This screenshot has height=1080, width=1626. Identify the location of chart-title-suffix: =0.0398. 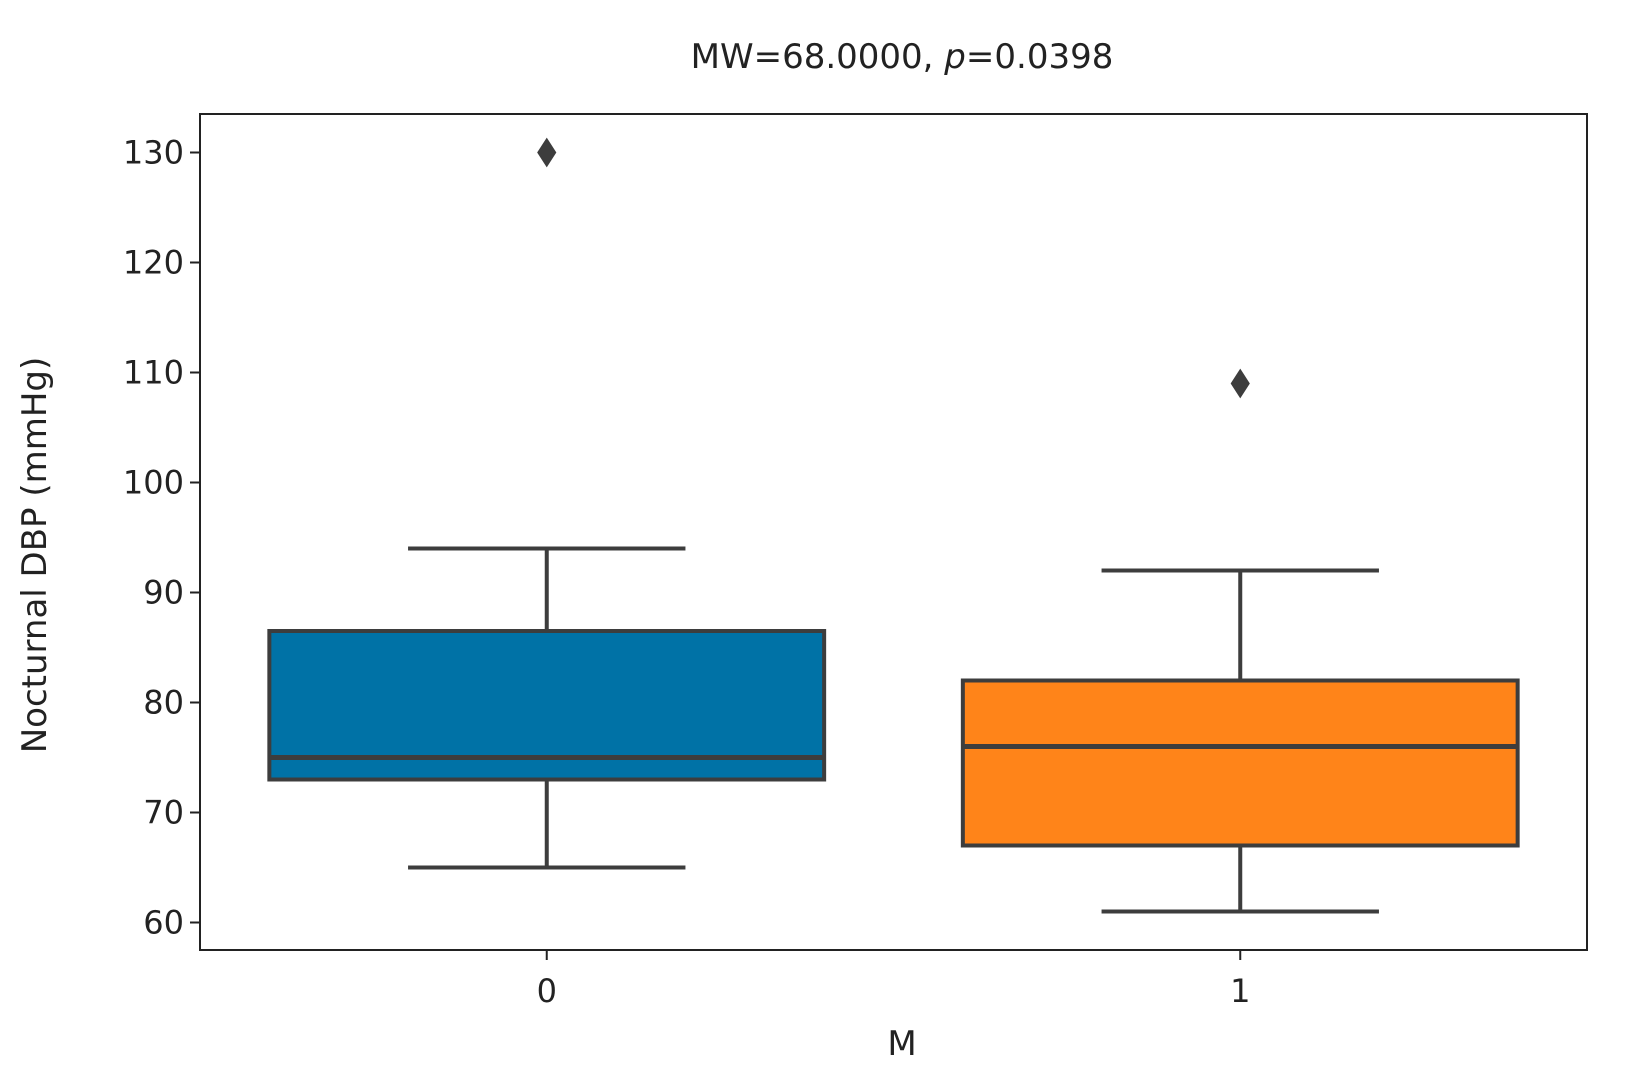
(1039, 57).